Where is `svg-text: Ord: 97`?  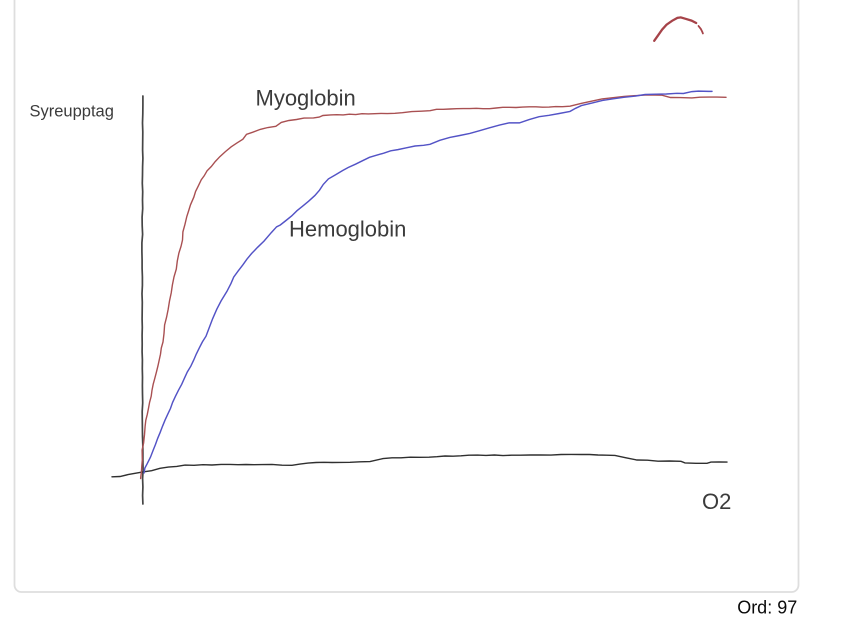 svg-text: Ord: 97 is located at coordinates (767, 608).